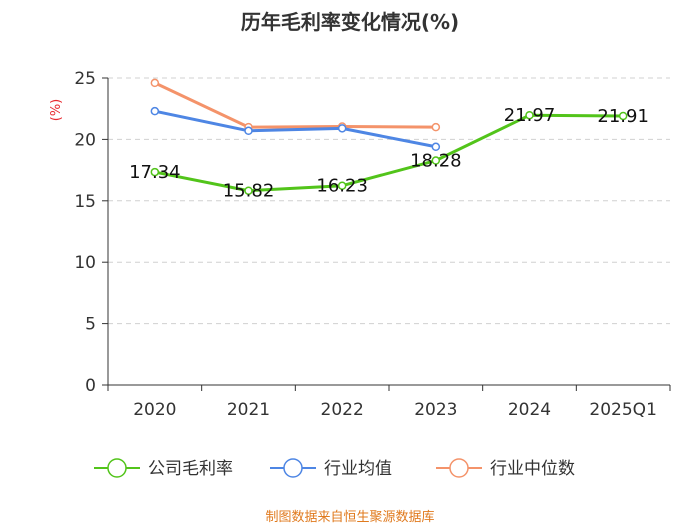  I want to click on data-labels: 17.34 15.82 16.23 18.28 21.97 21.91, so click(389, 153).